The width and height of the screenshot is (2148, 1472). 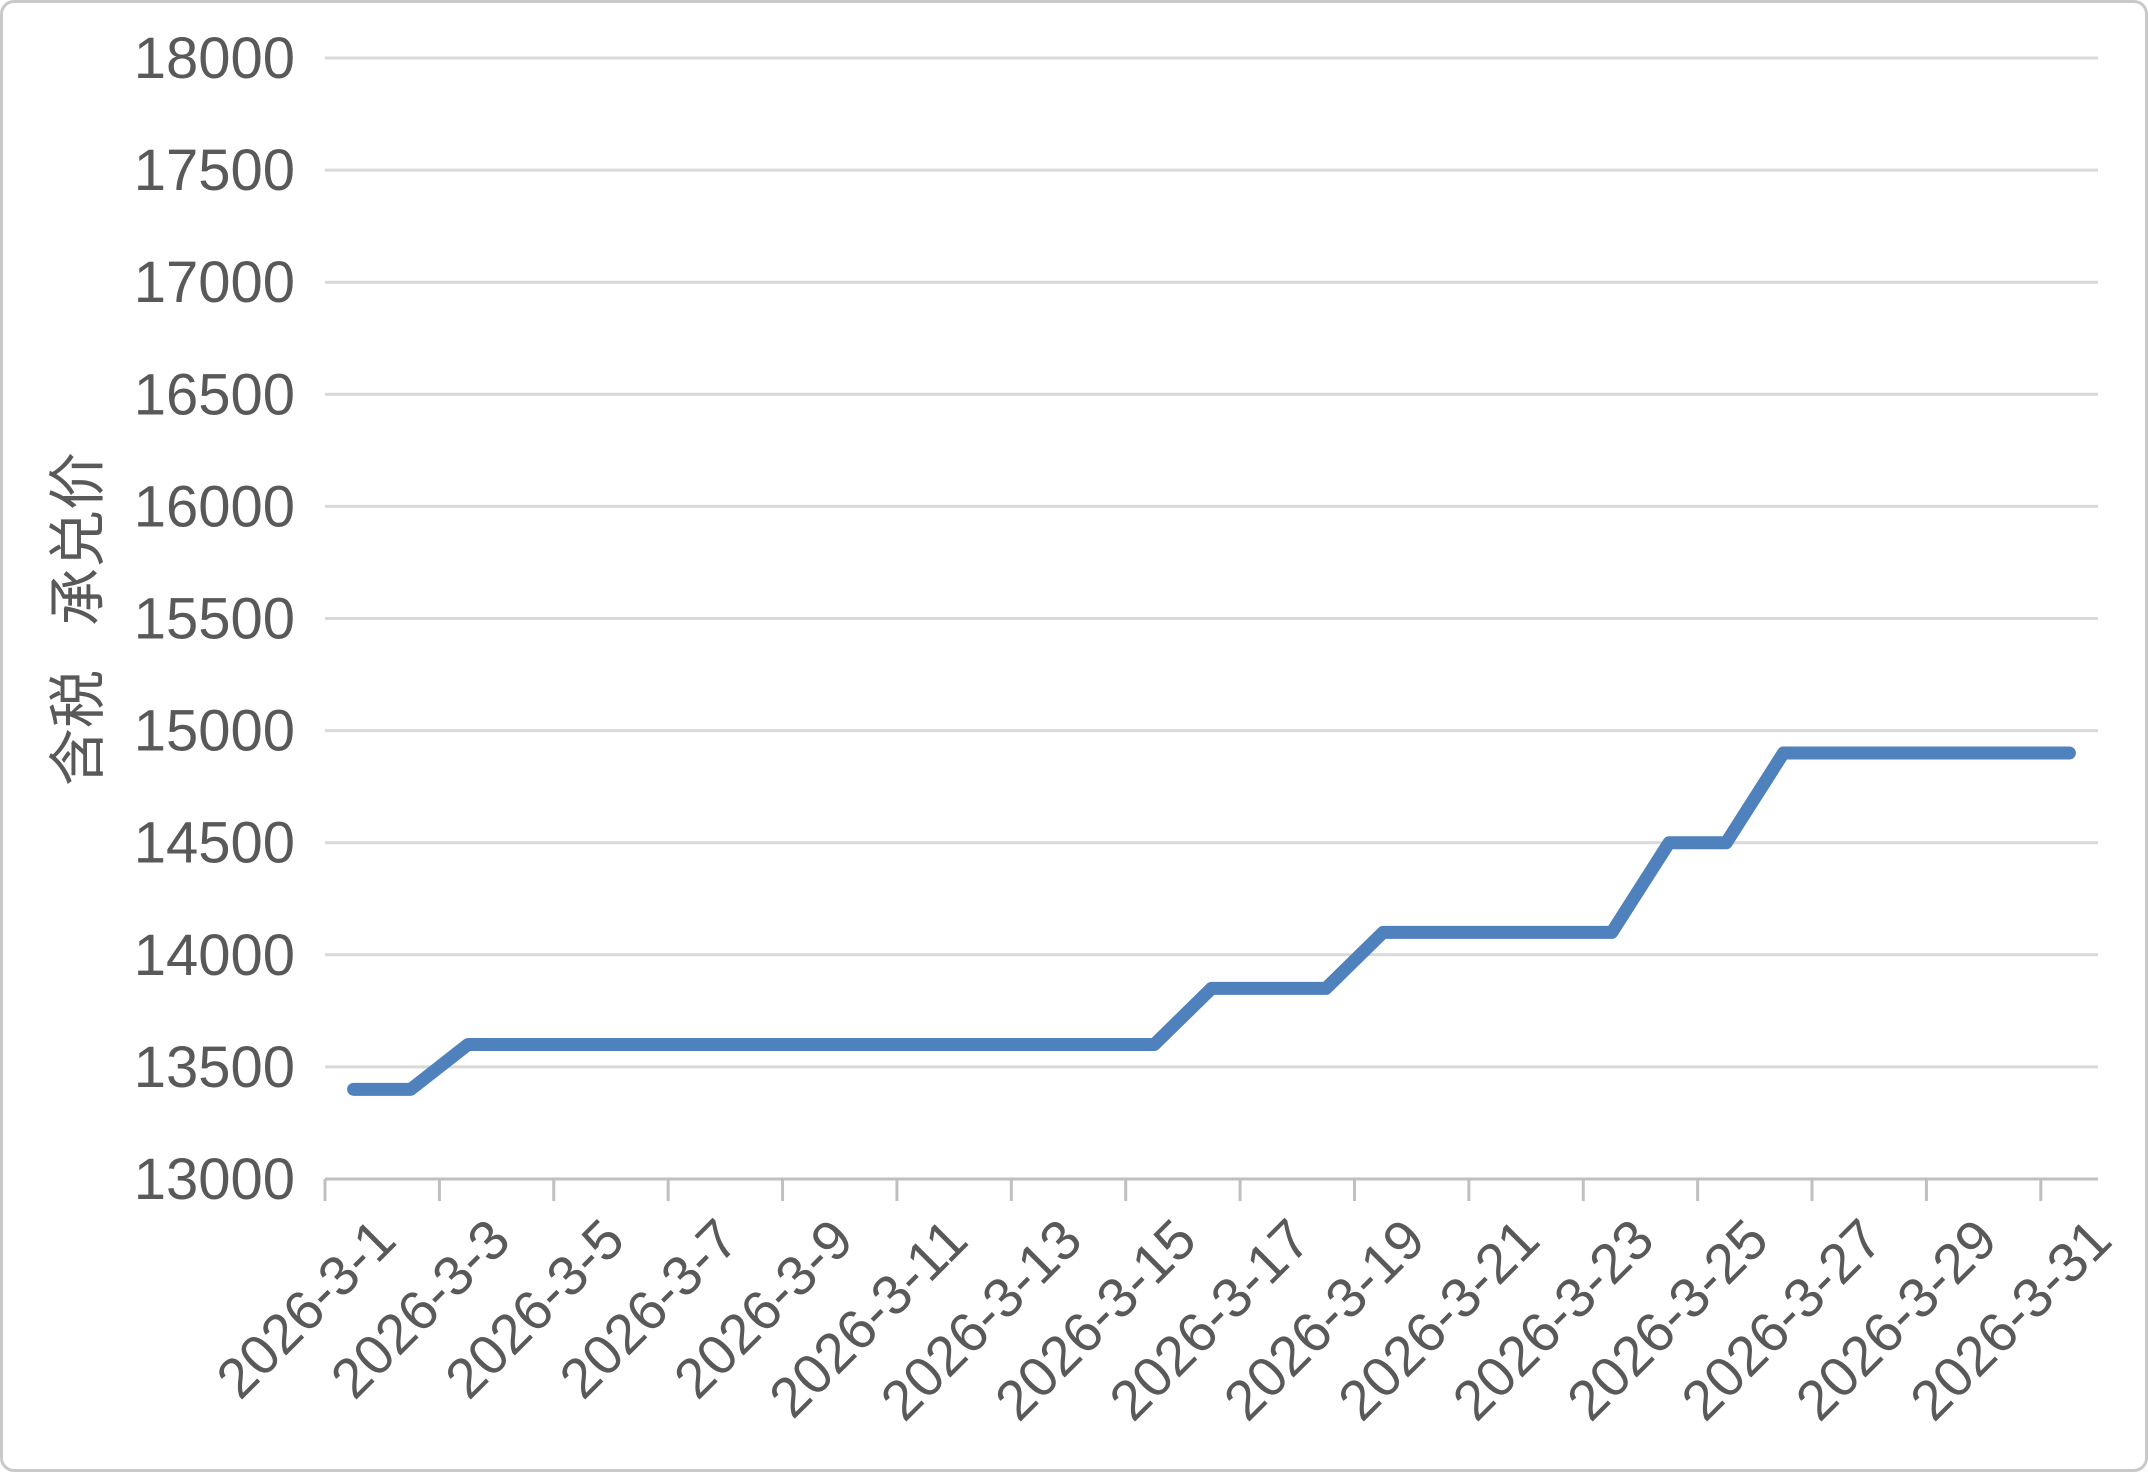 What do you see at coordinates (214, 282) in the screenshot?
I see `y-tick-label: 17000` at bounding box center [214, 282].